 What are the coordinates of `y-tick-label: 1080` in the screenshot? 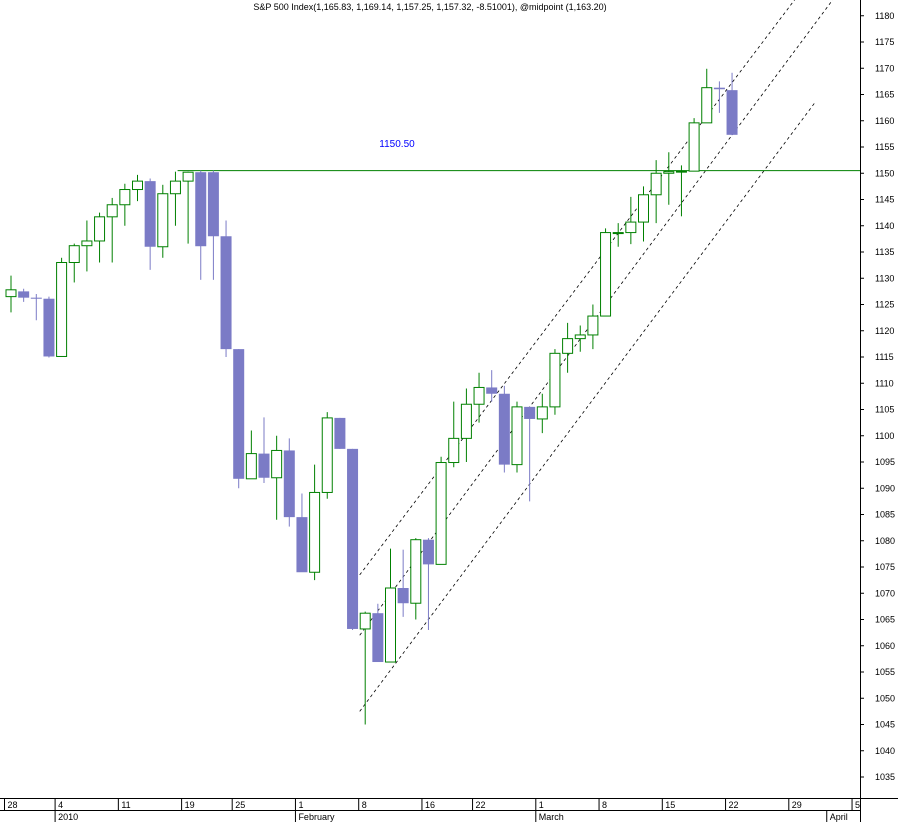 It's located at (885, 541).